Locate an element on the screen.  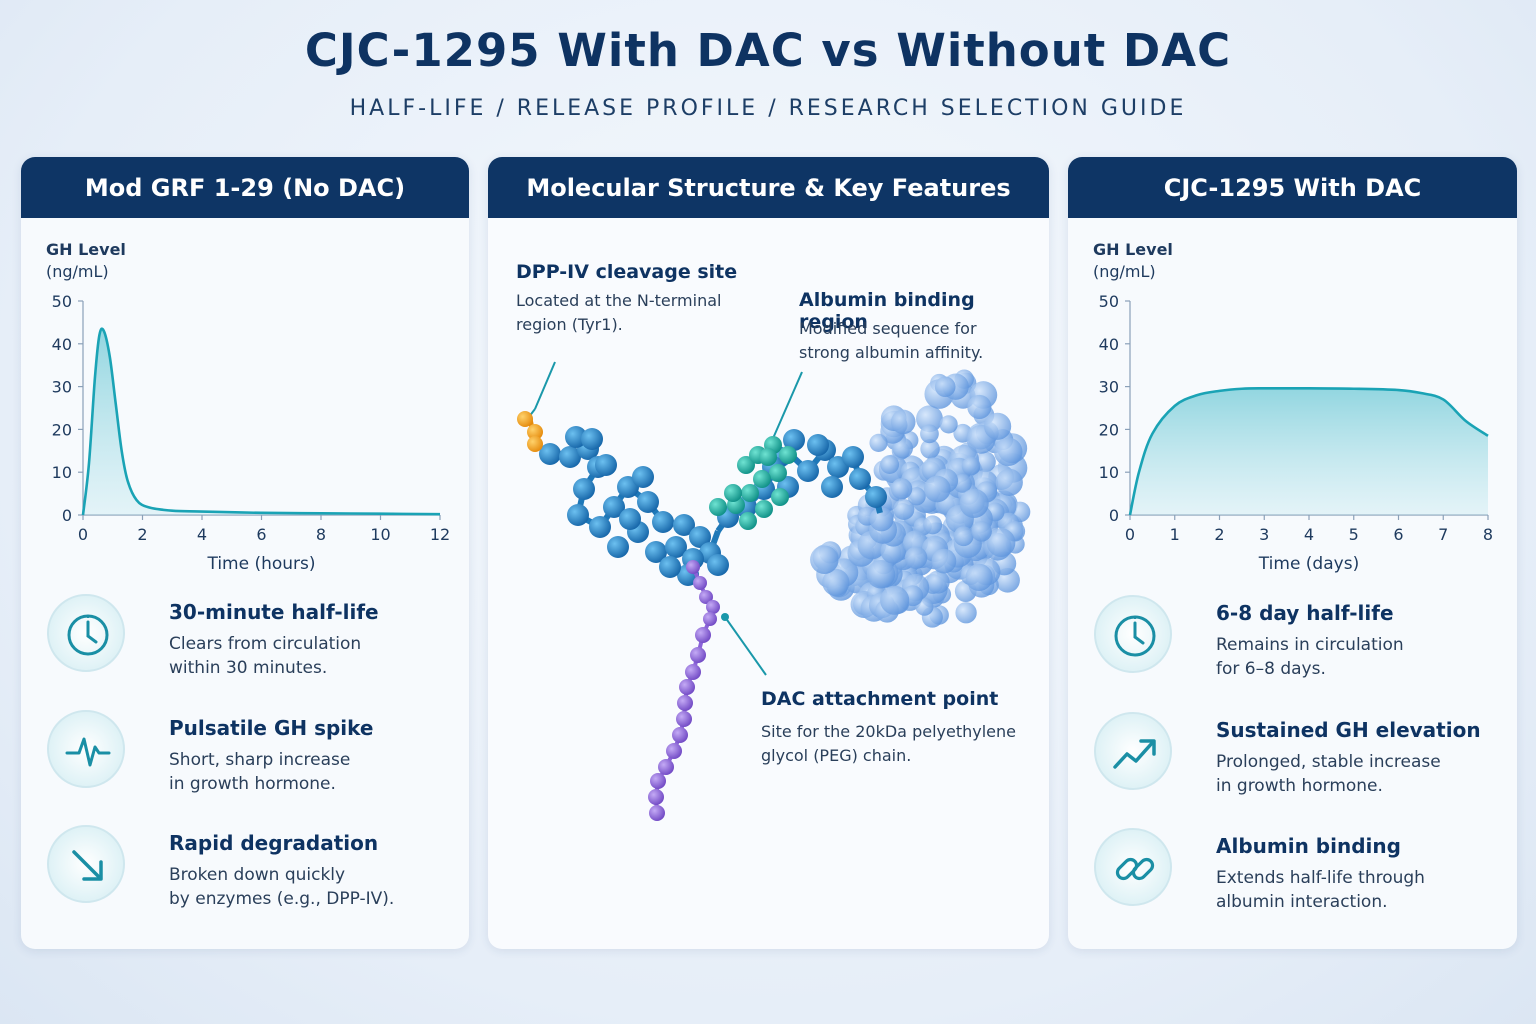
albumin-binding-segment is located at coordinates (753, 483).